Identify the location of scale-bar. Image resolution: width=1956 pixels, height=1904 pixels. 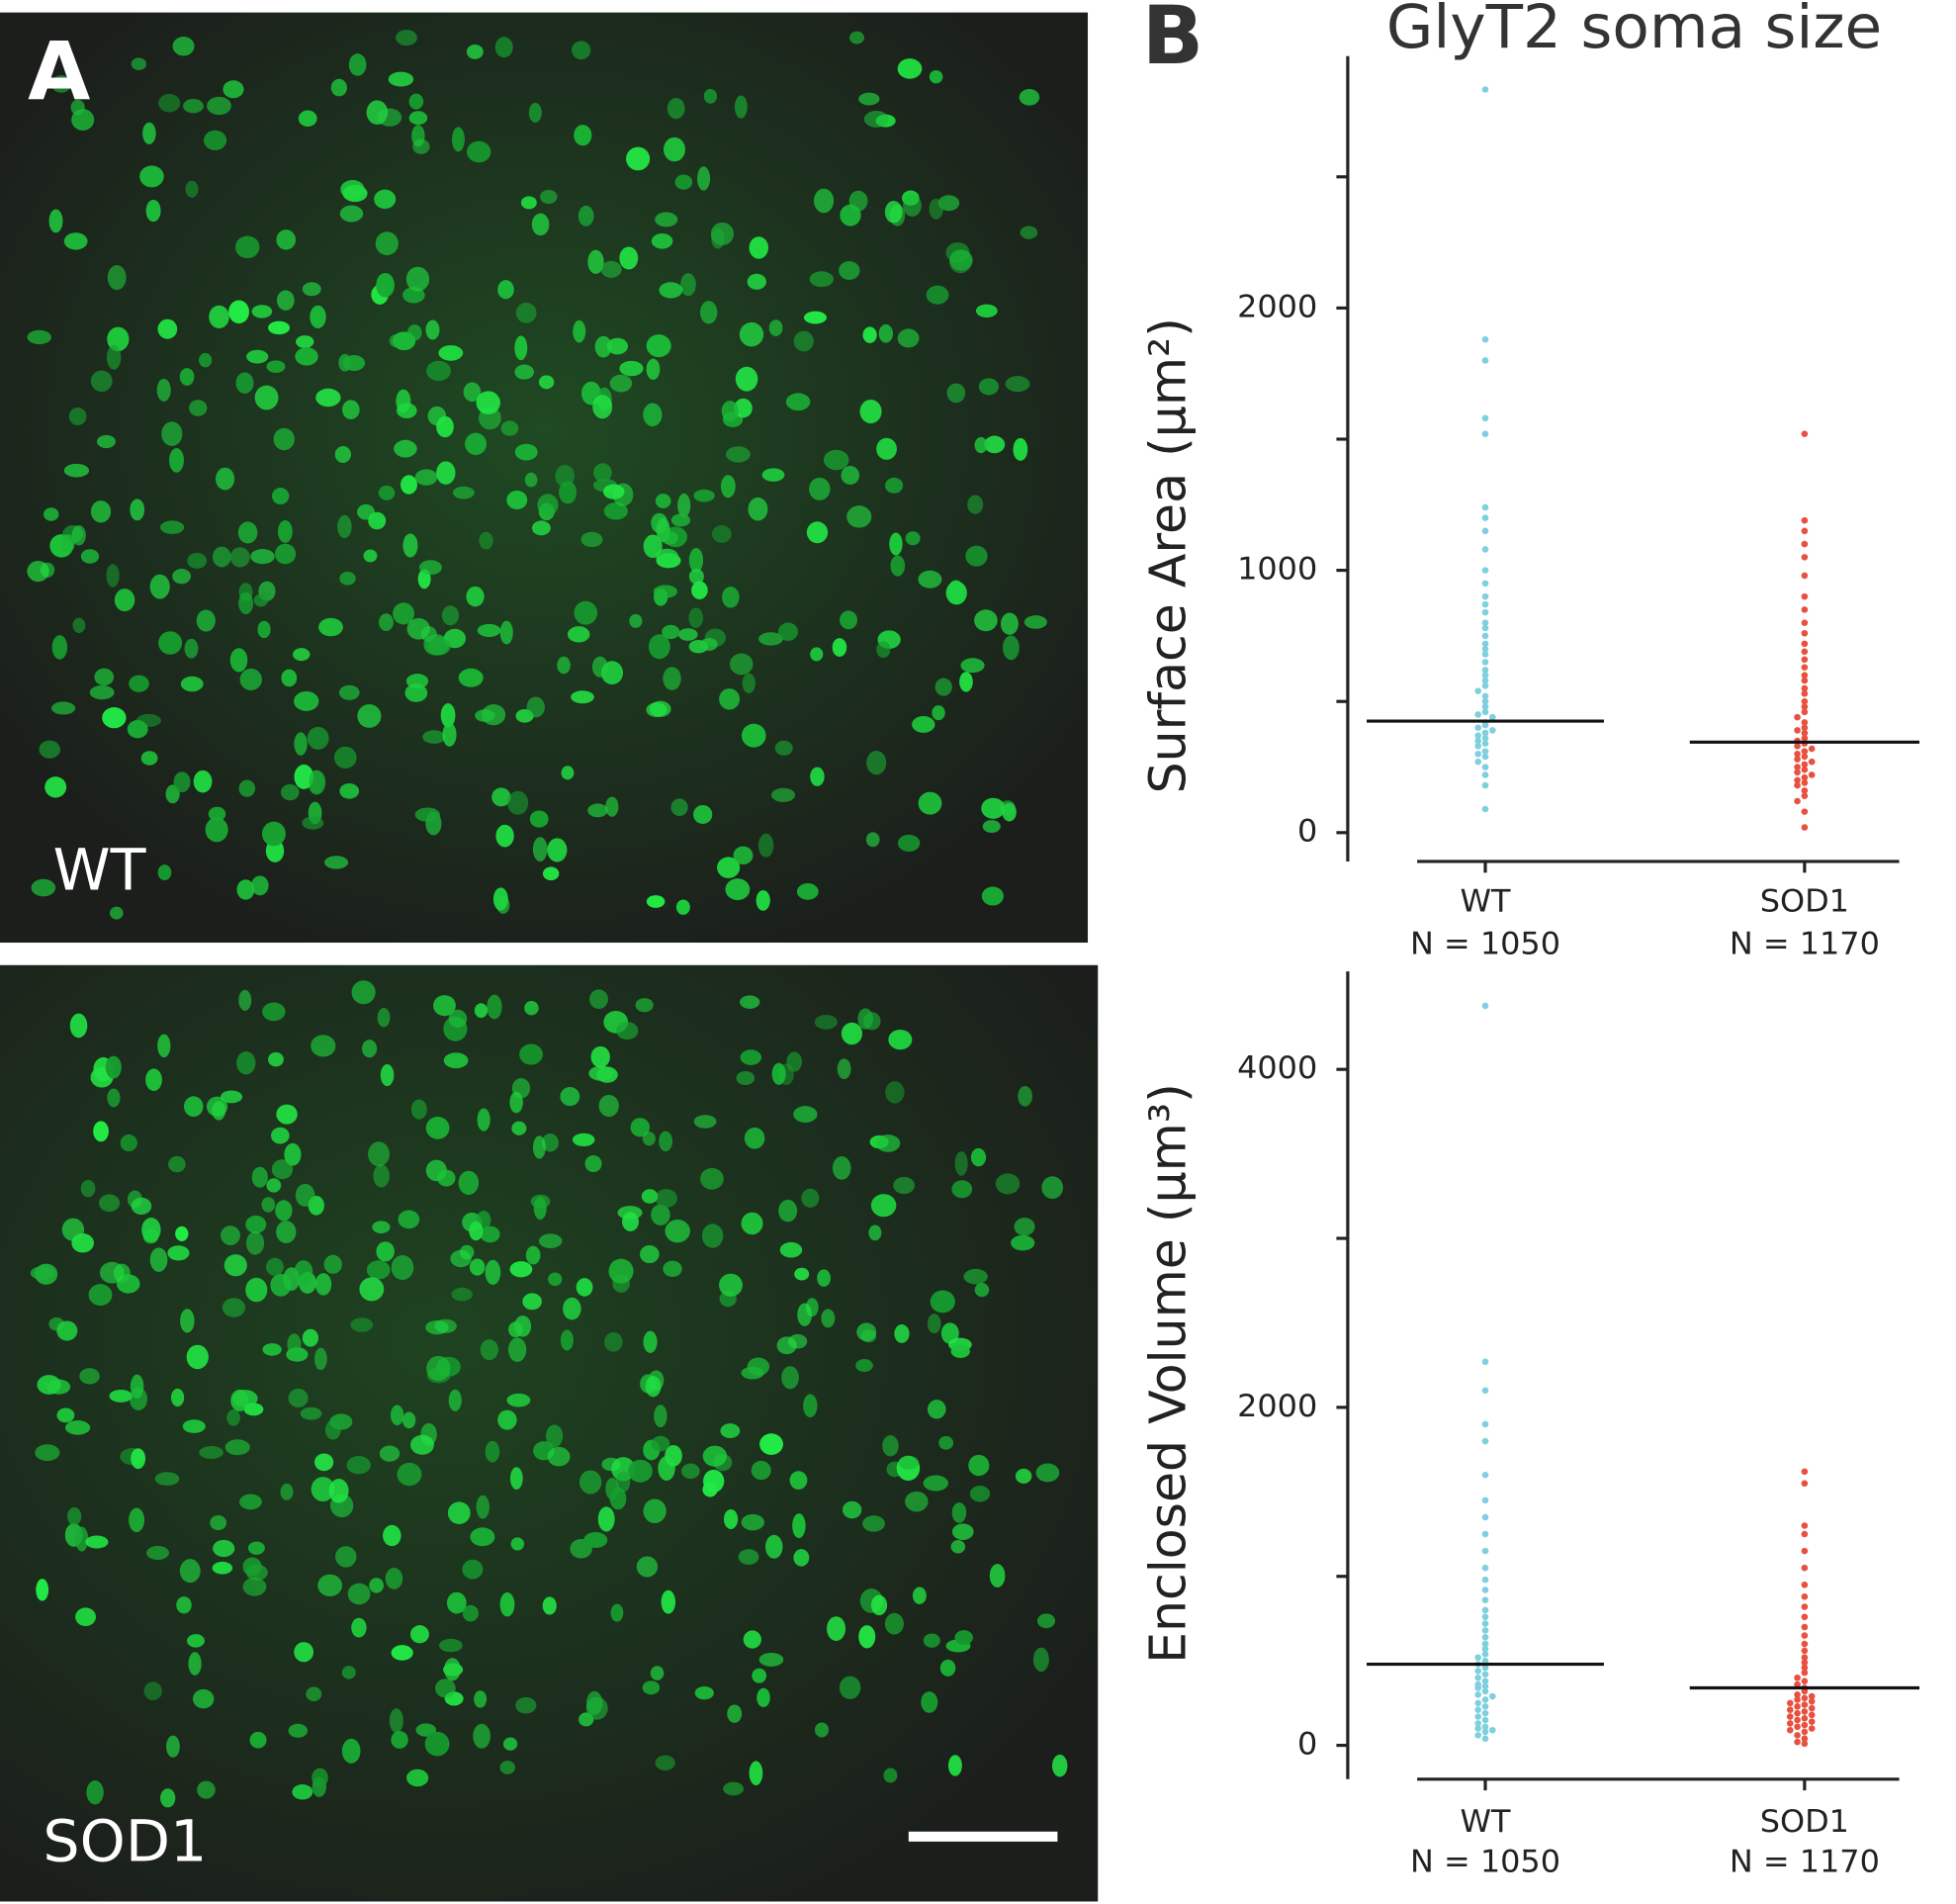
(983, 1836).